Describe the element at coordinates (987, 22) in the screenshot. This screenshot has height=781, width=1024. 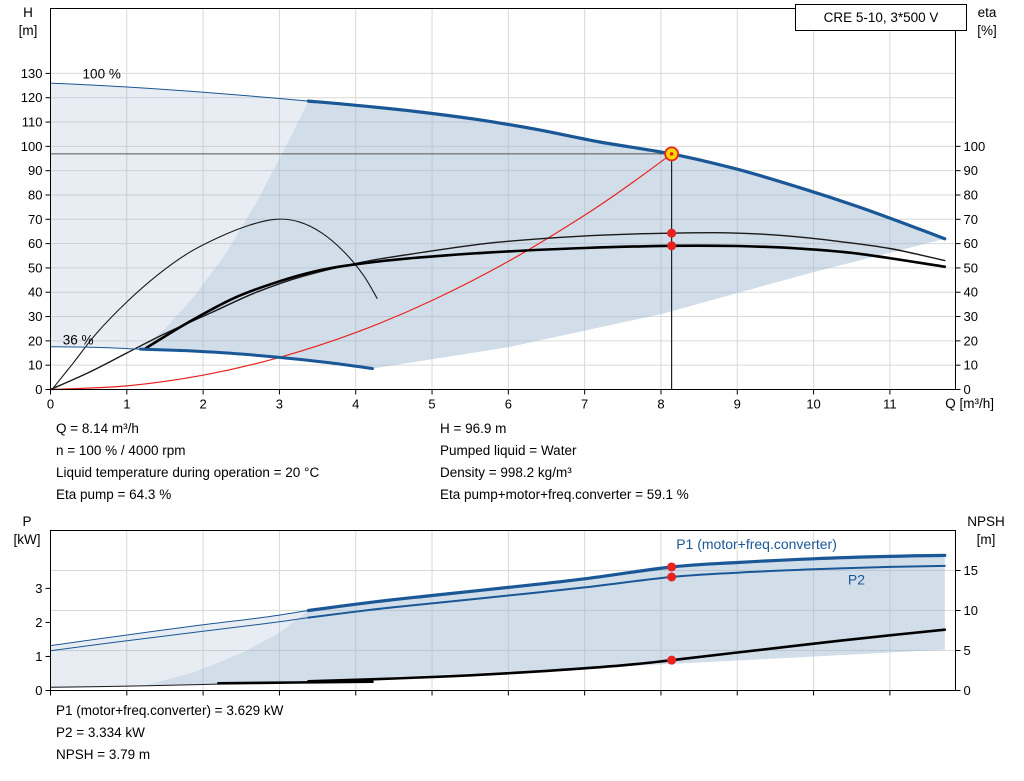
I see `eta-axis-label: eta [%]` at that location.